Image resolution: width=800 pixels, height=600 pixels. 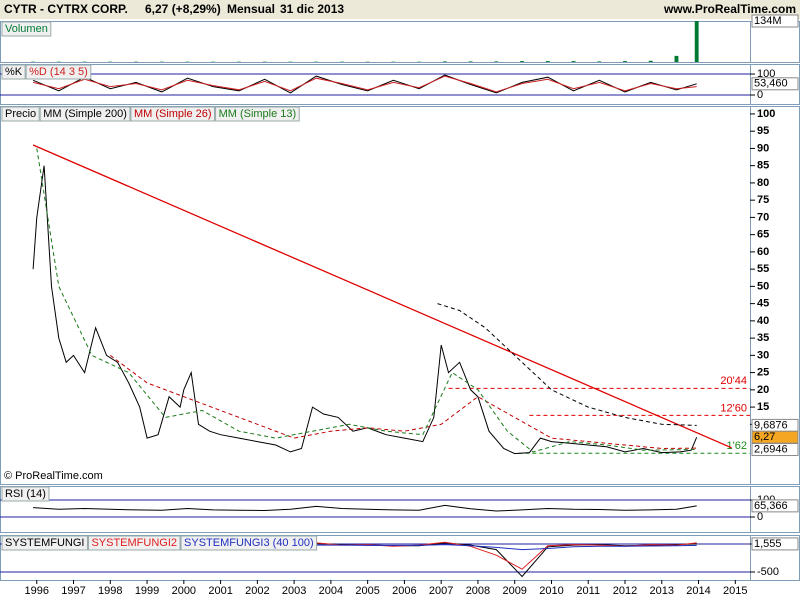 I want to click on value-box-label: 1,555, so click(x=768, y=544).